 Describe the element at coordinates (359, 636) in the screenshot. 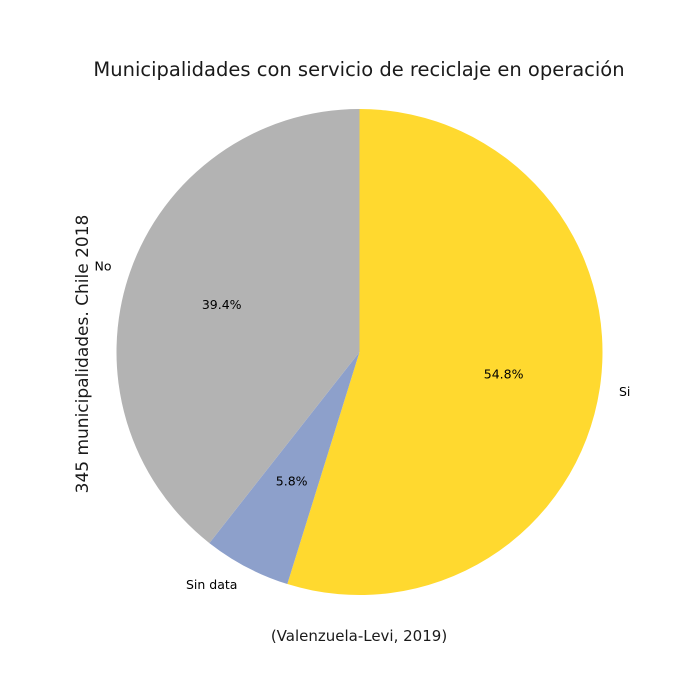

I see `chart-caption: (Valenzuela-Levi, 2019)` at that location.